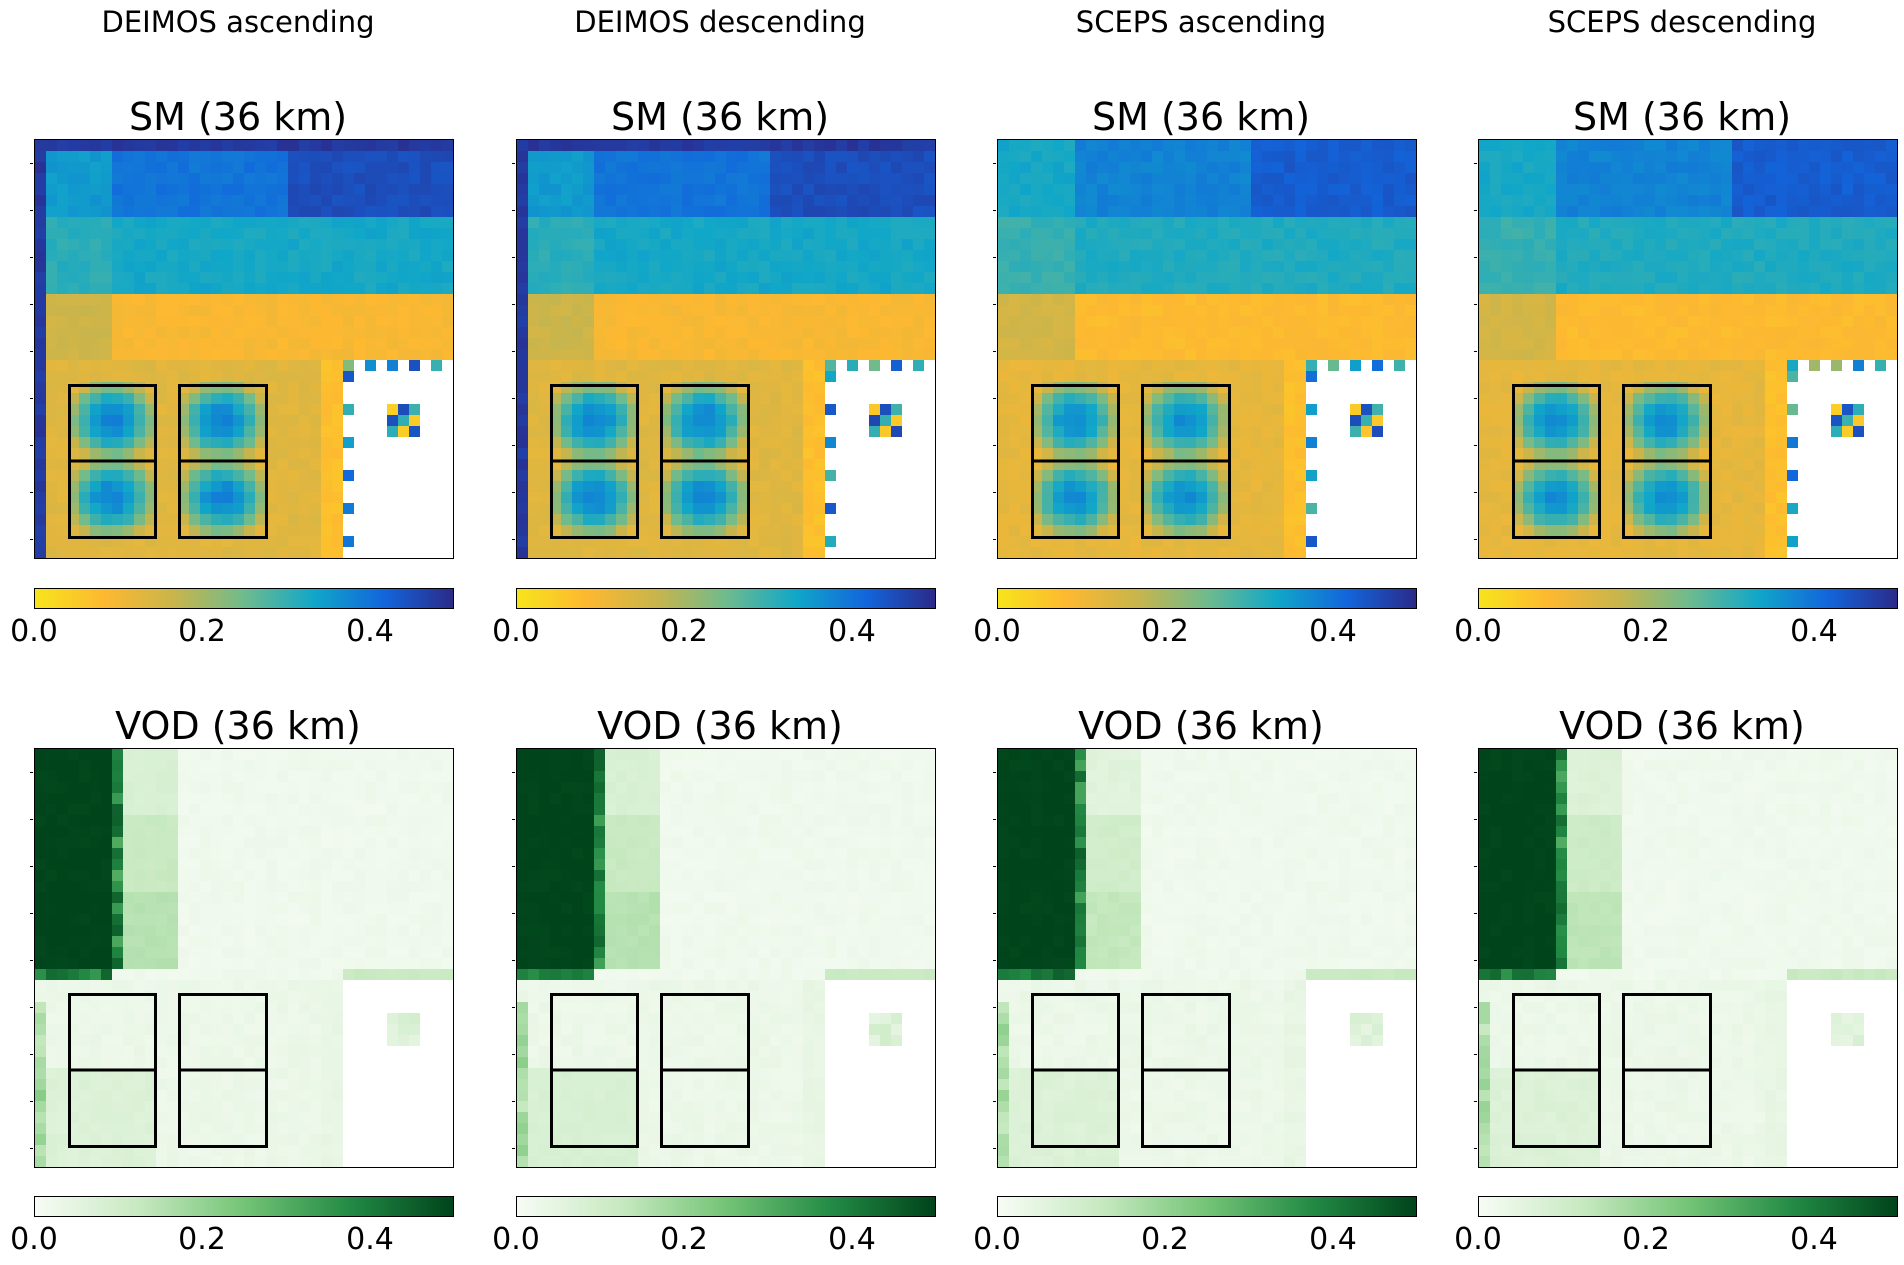  I want to click on column-title-deimos-ascending: DEIMOS ascending, so click(238, 22).